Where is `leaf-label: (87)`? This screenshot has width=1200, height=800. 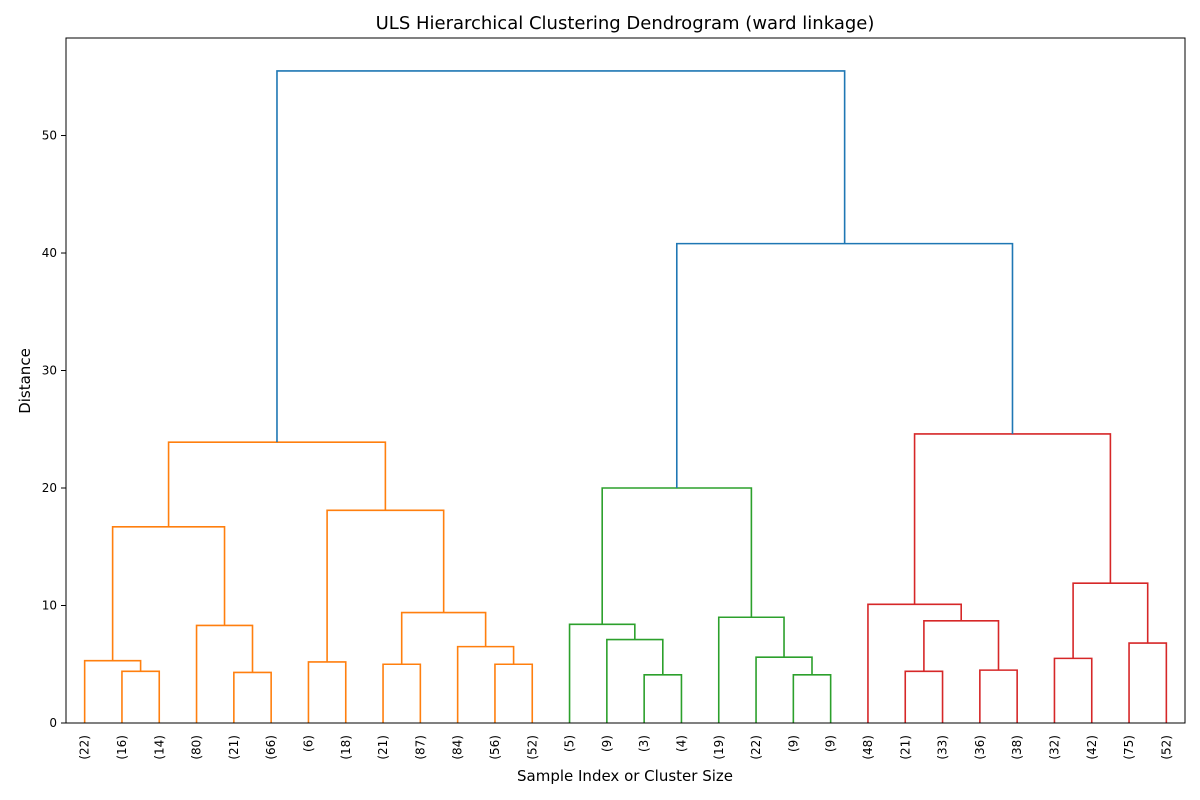
leaf-label: (87) is located at coordinates (420, 747).